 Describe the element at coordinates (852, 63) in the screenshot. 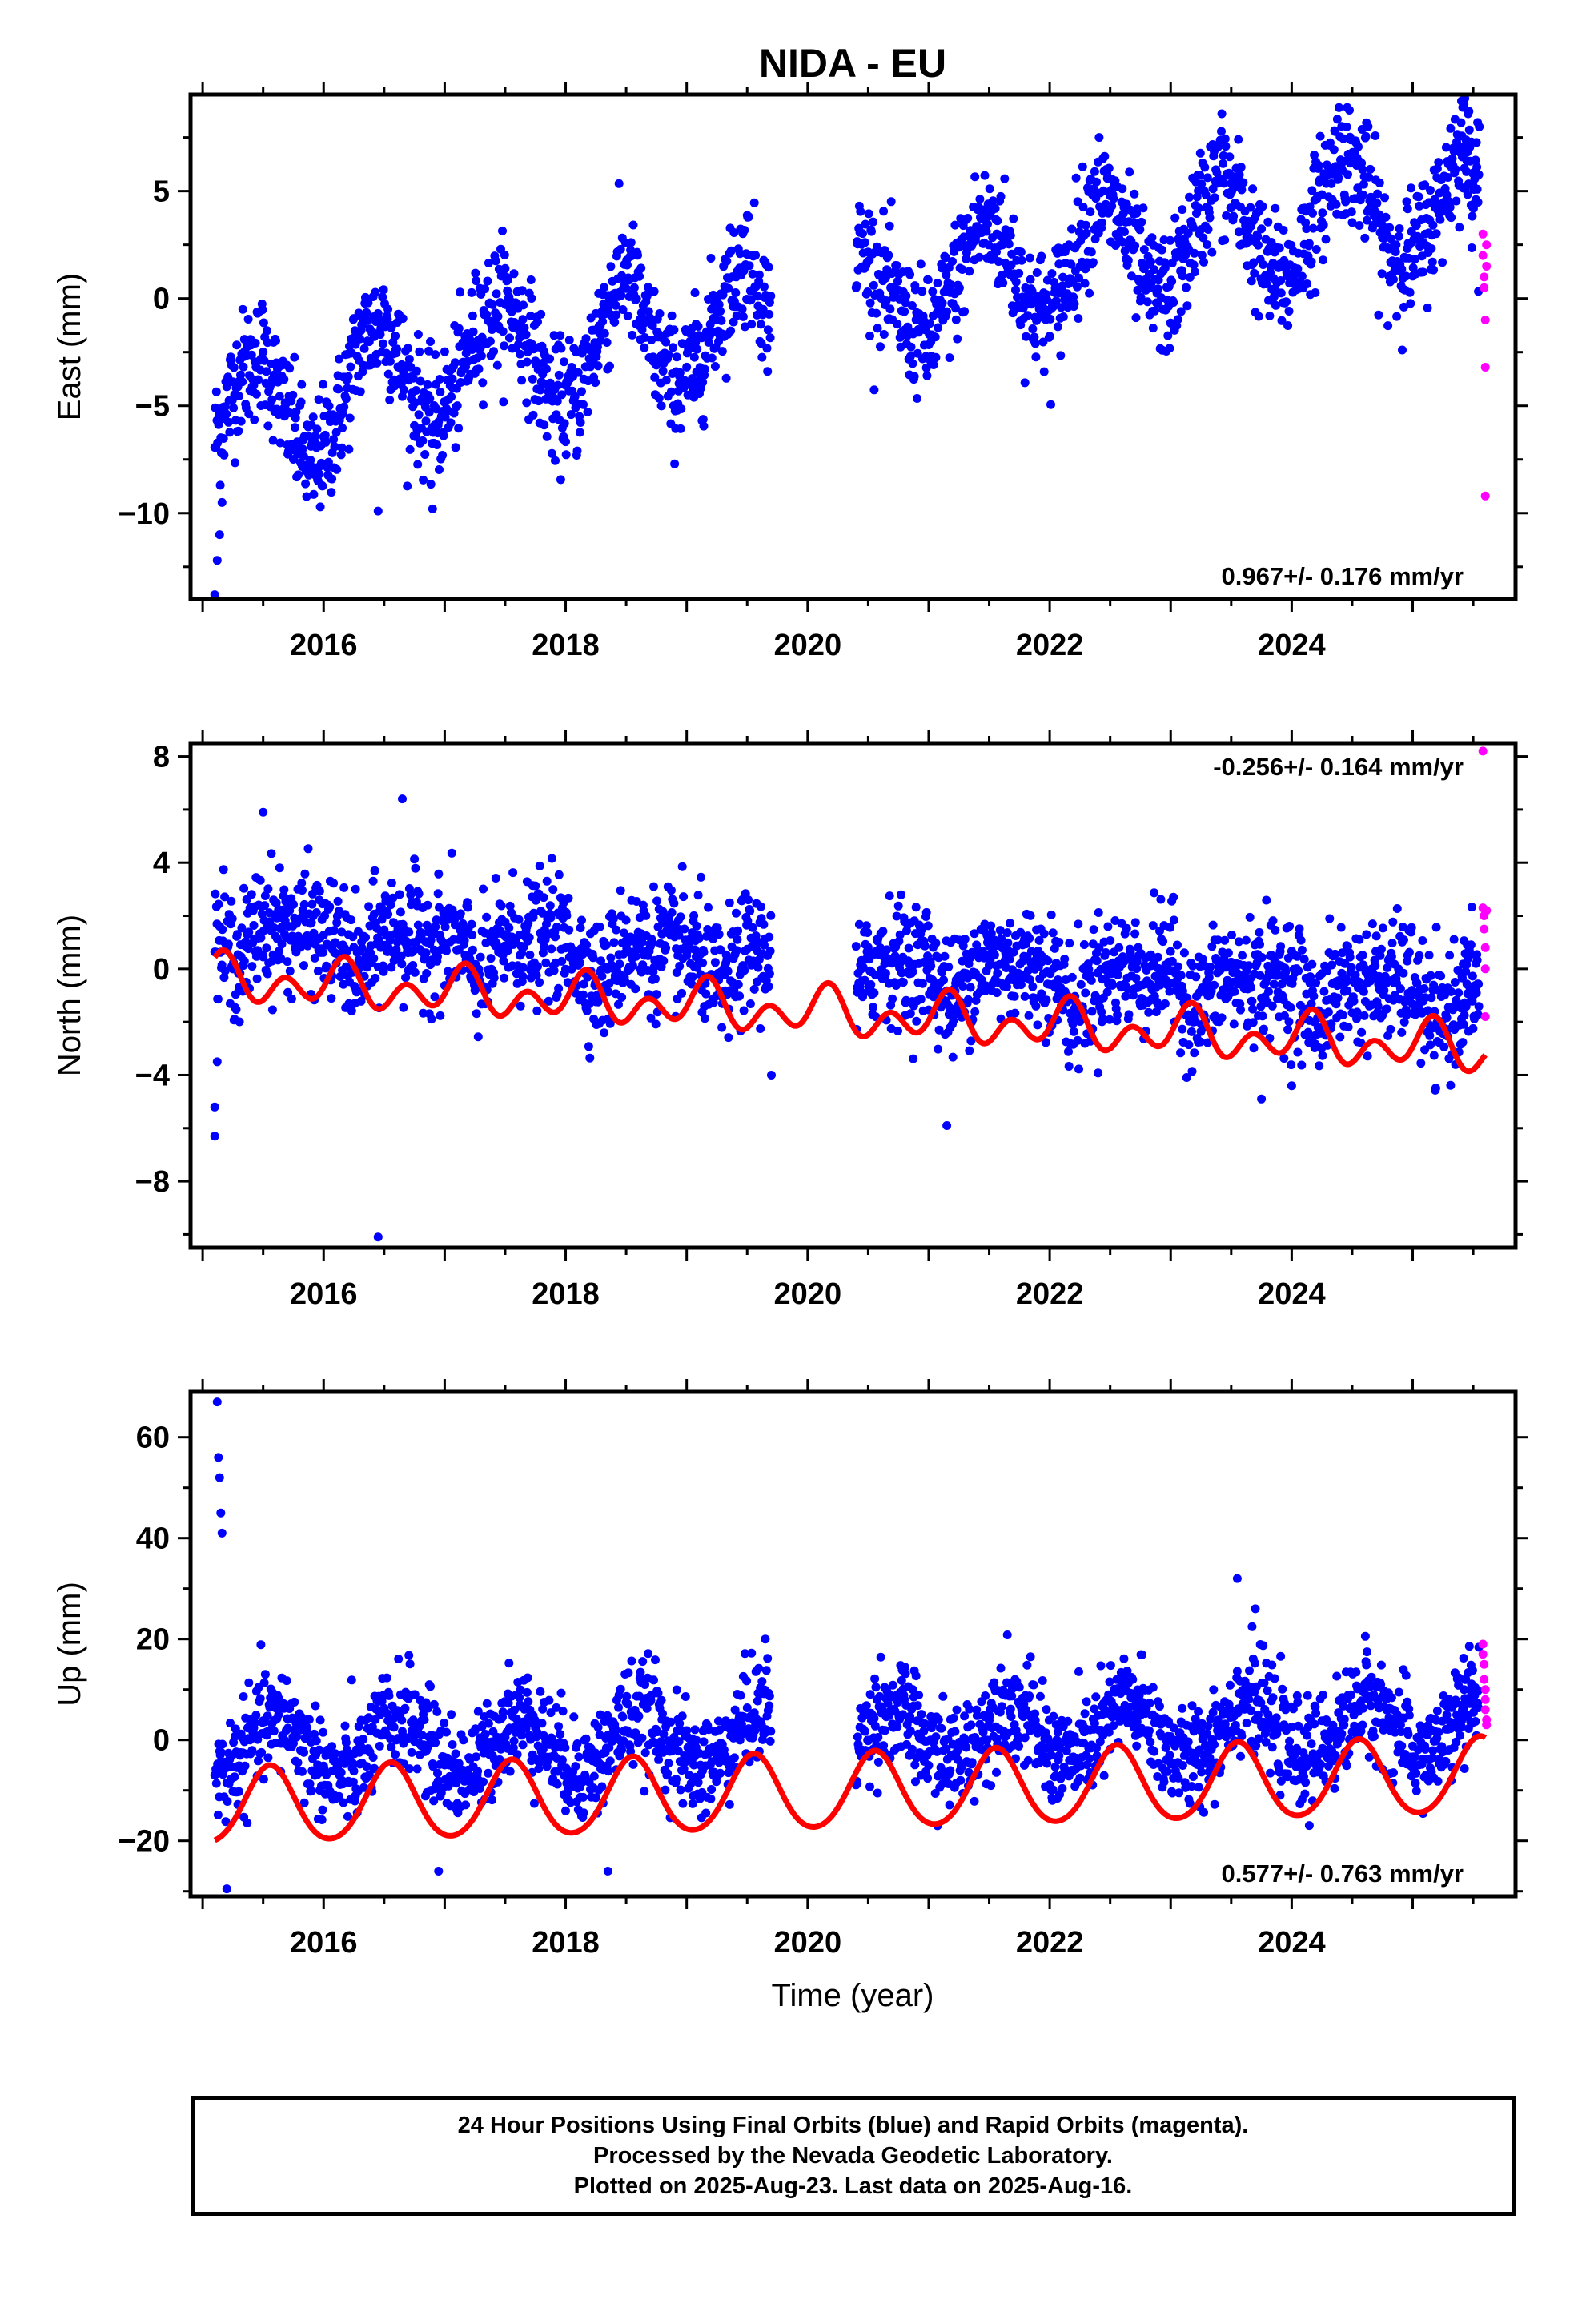

I see `chart-title: NIDA - EU` at that location.